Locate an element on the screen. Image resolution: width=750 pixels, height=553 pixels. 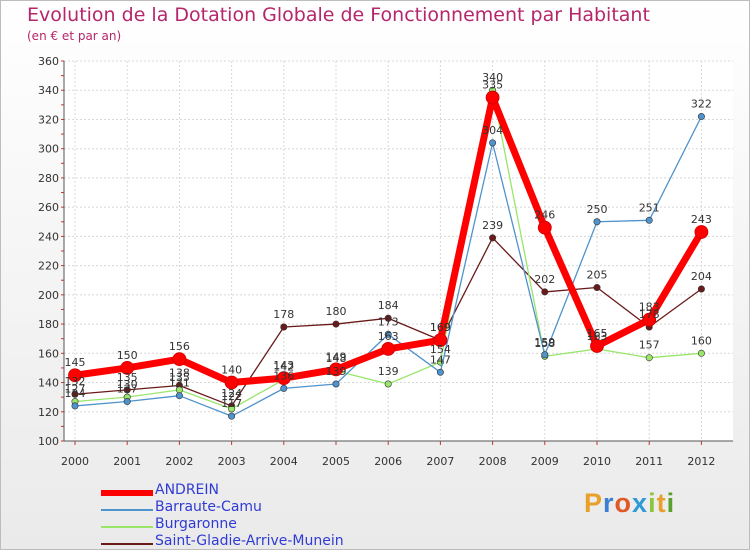
data-label-andrein: 163 is located at coordinates (388, 336).